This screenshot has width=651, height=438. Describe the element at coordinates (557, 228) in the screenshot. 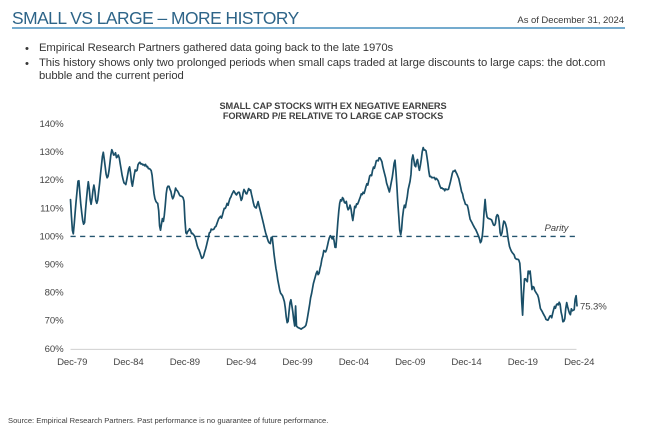

I see `svg-text: Parity` at that location.